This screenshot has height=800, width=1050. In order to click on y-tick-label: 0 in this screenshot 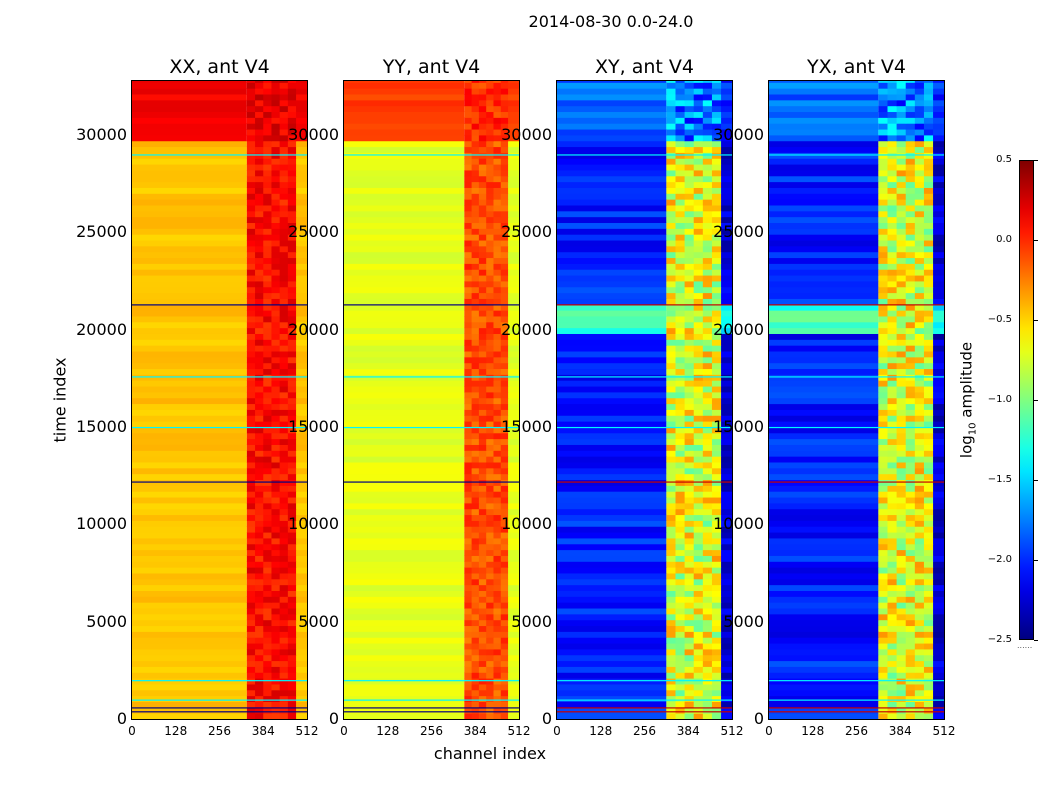, I will do `click(121, 718)`.